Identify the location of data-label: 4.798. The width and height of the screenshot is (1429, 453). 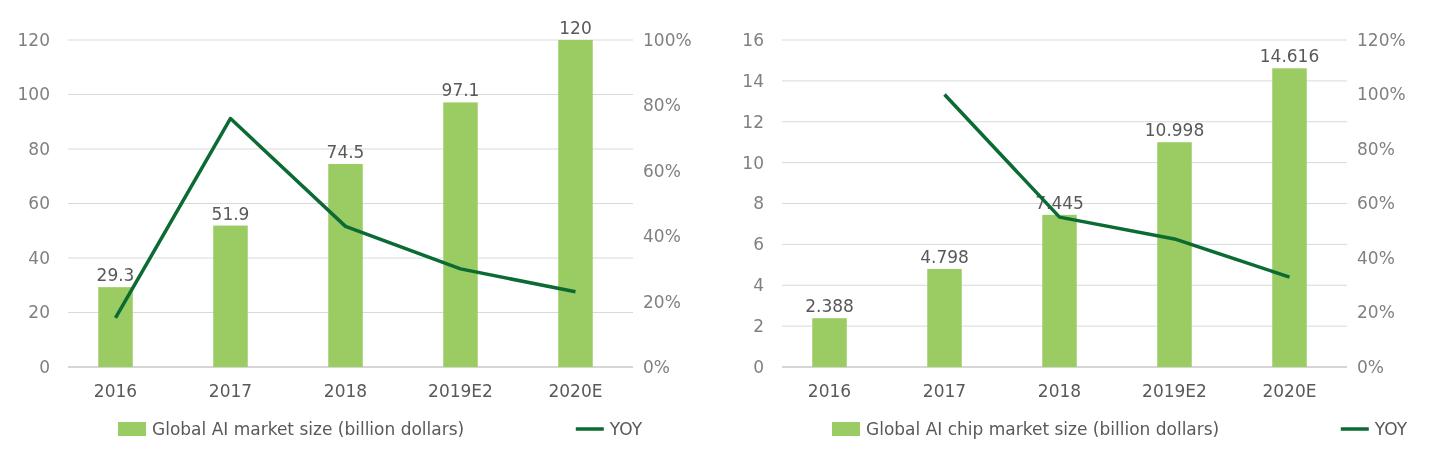
(944, 256).